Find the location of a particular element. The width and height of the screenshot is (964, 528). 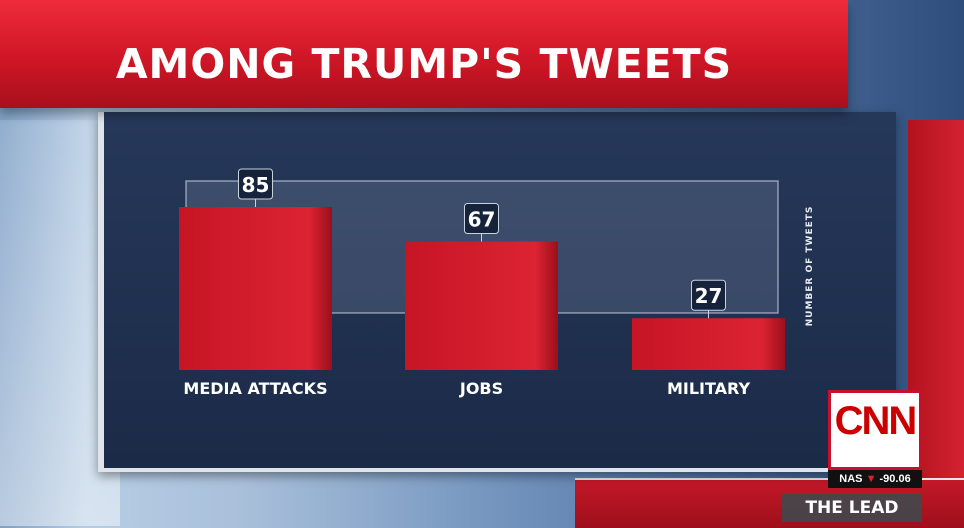

down-arrow-icon: ▼ is located at coordinates (871, 479).